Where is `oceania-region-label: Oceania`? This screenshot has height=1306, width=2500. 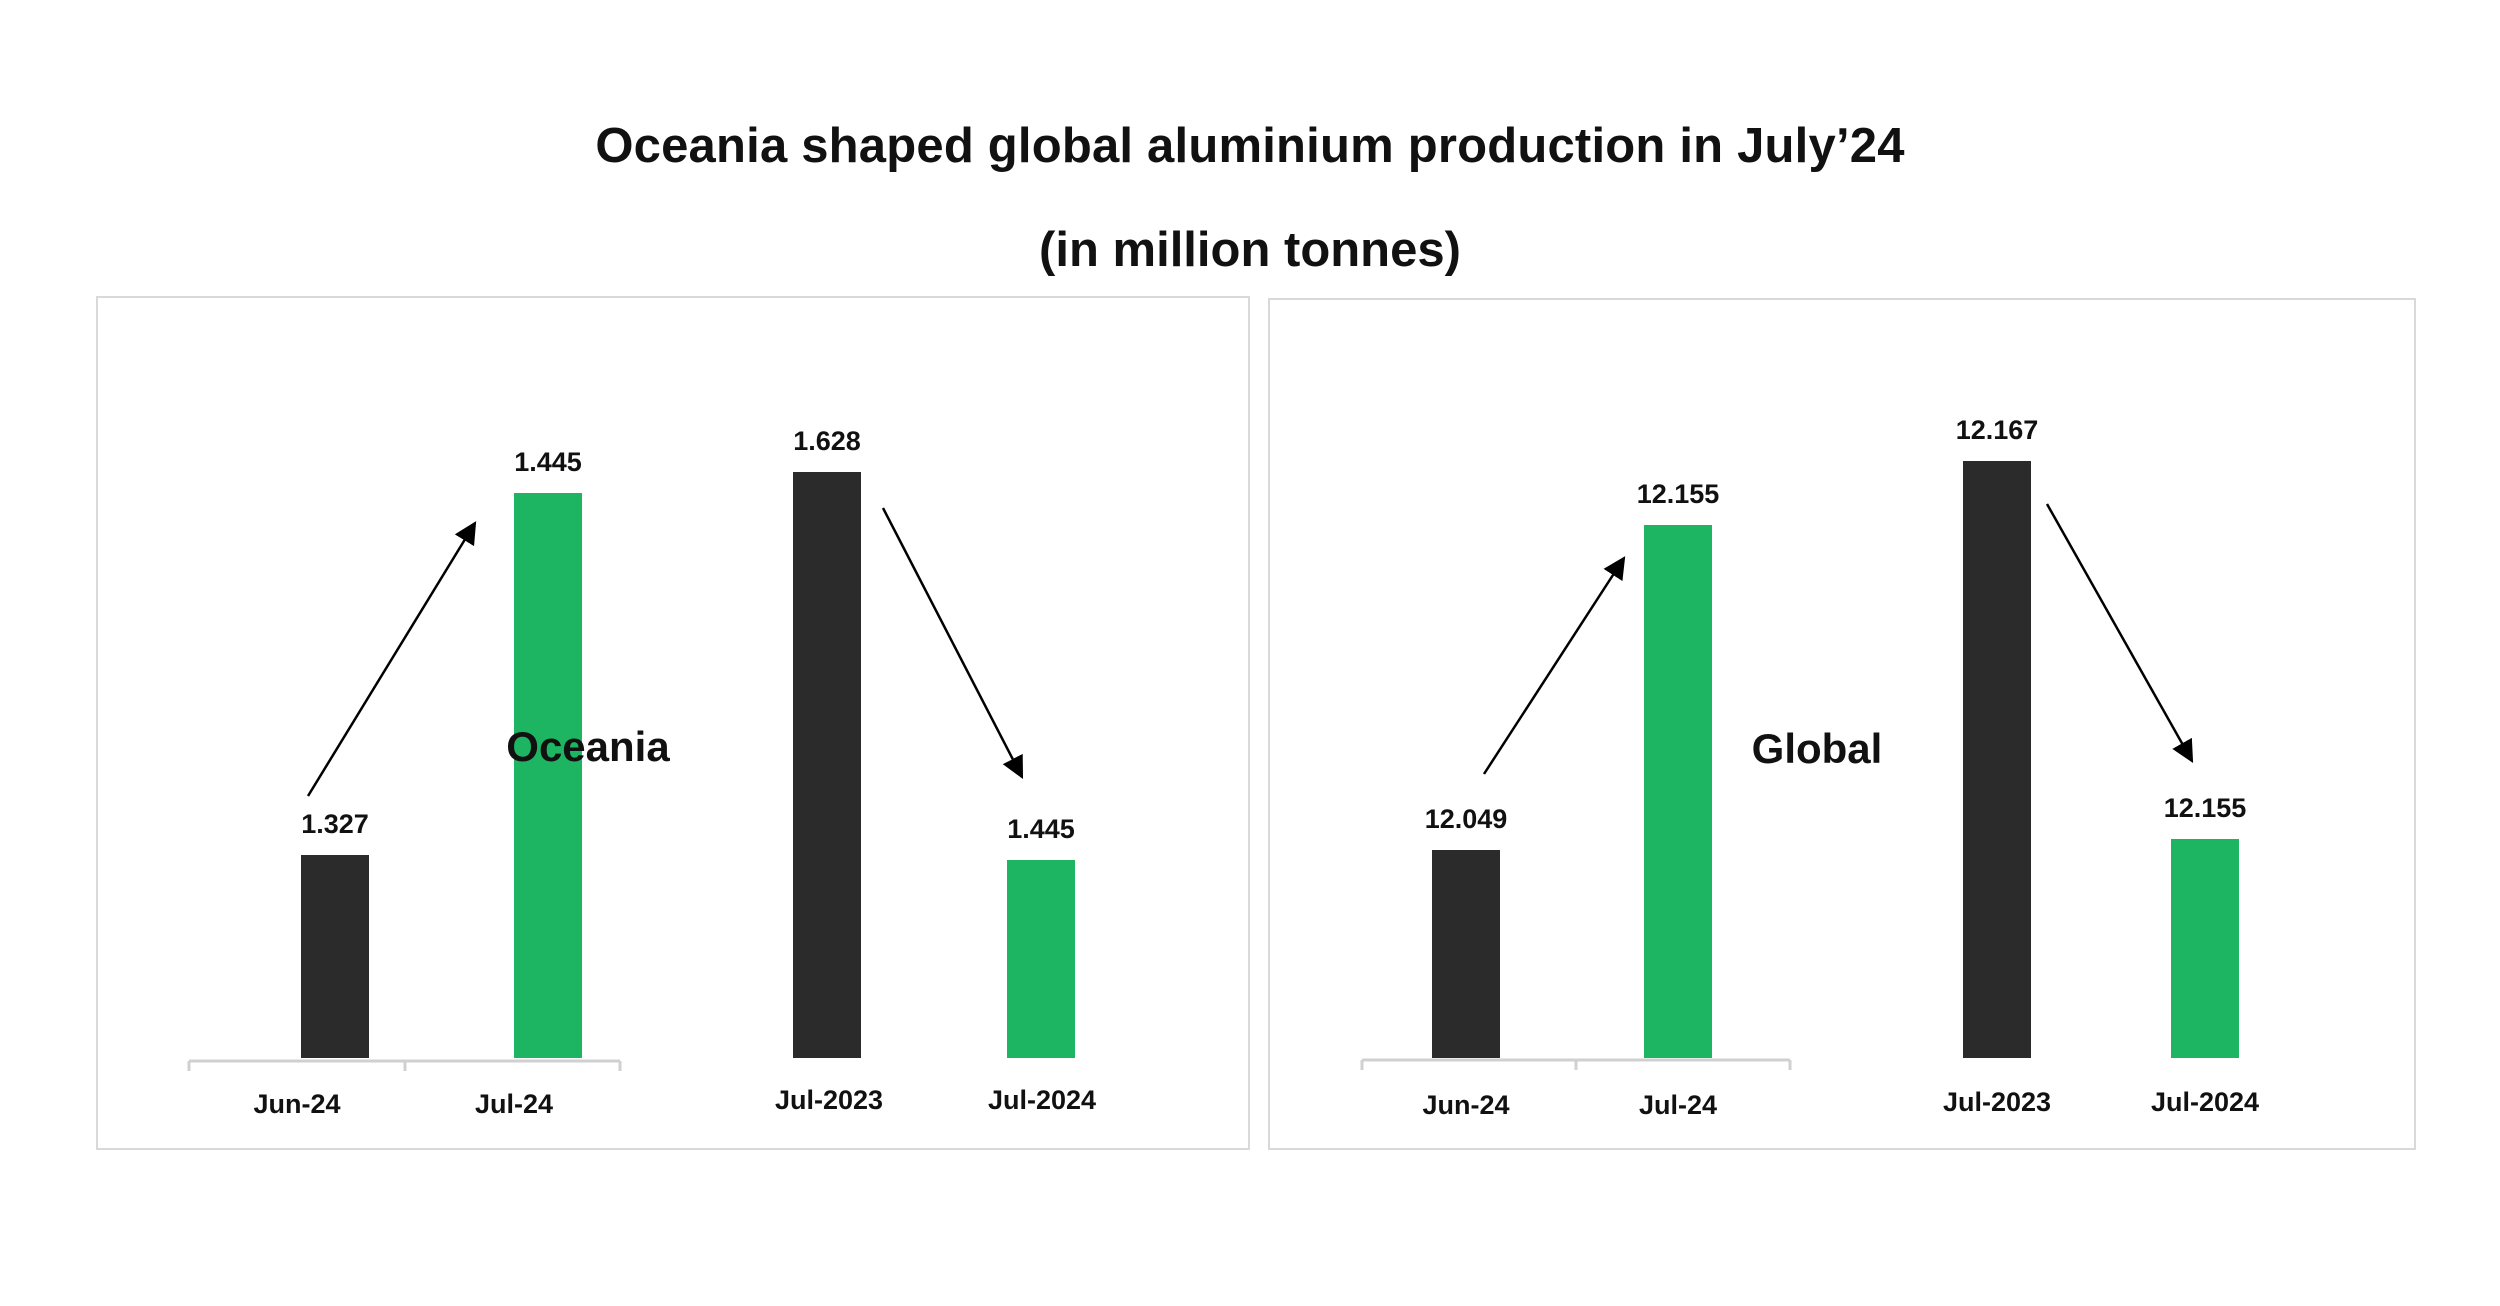 oceania-region-label: Oceania is located at coordinates (588, 746).